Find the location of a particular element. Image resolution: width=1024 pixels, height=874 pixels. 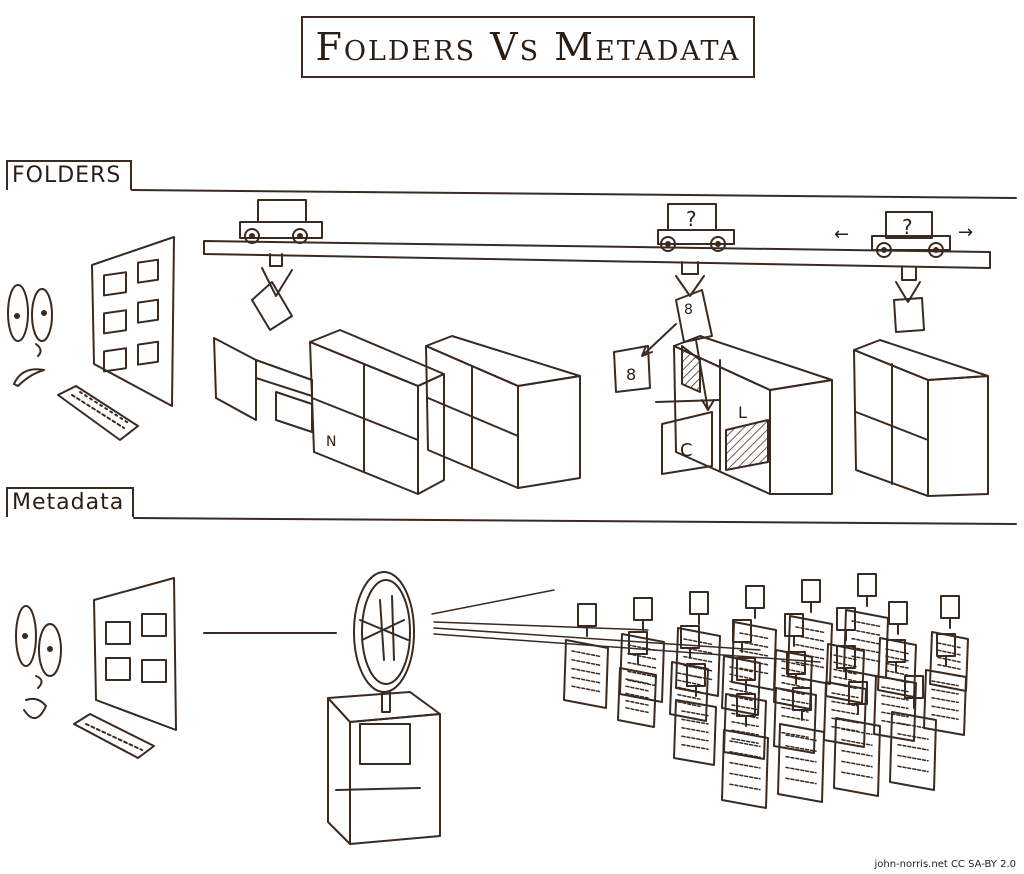

metadata-divider-line is located at coordinates (575, 521).